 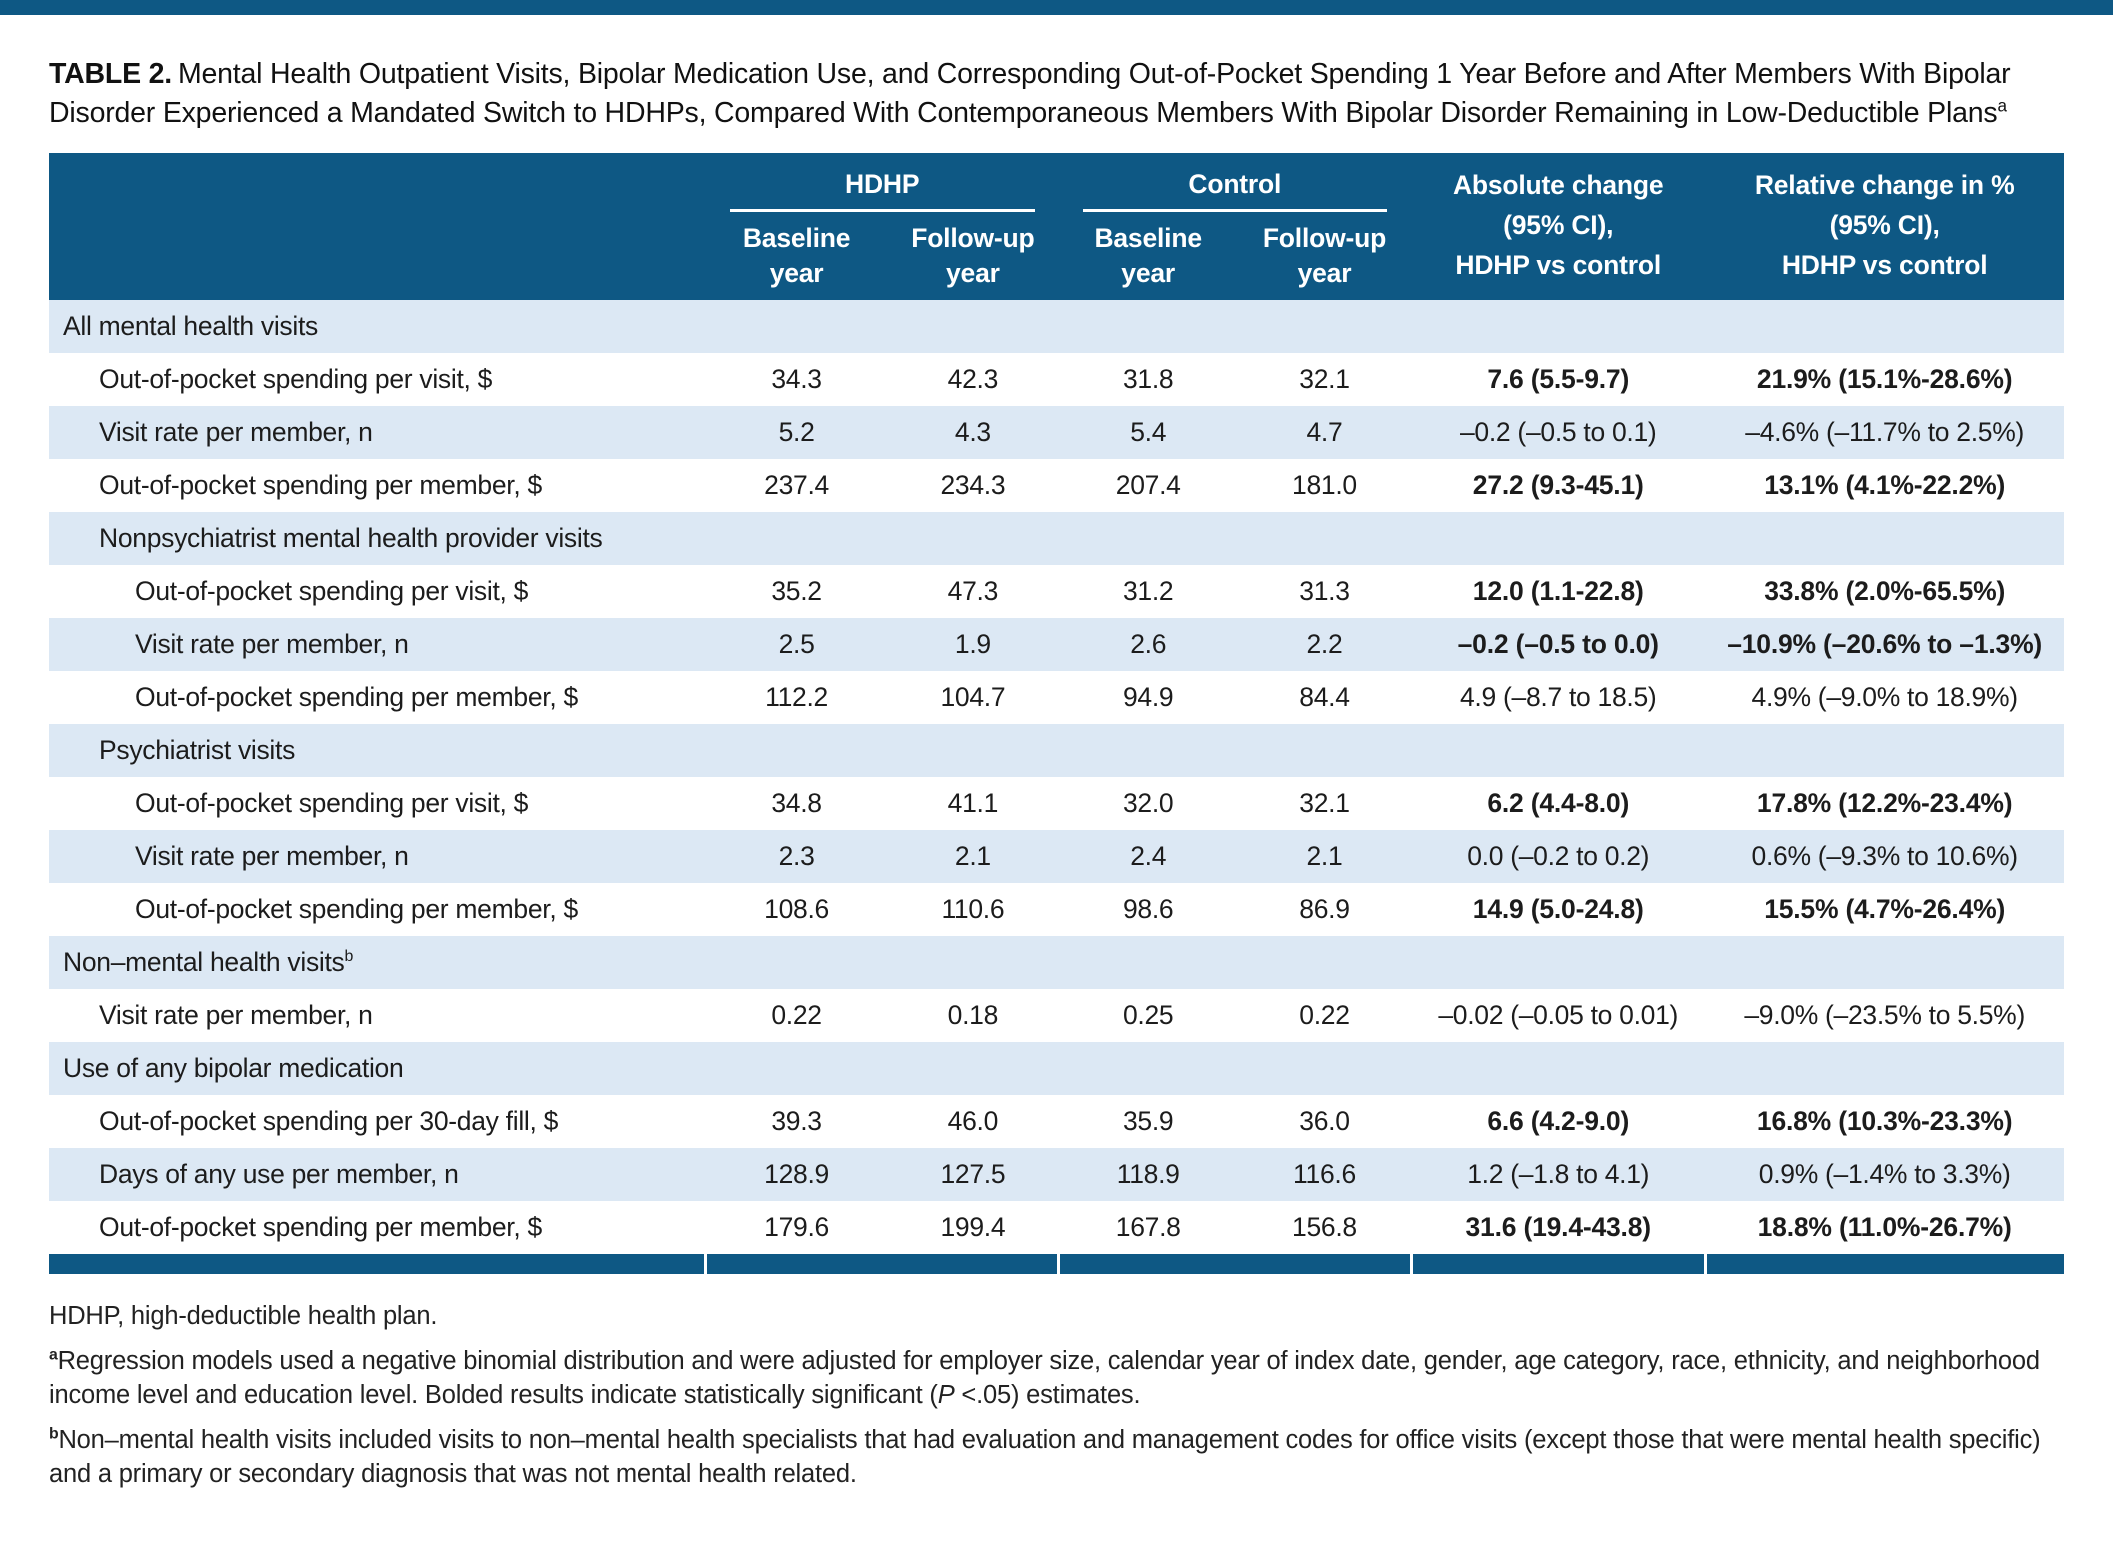 I want to click on cell-value: 5.2, so click(x=796, y=431).